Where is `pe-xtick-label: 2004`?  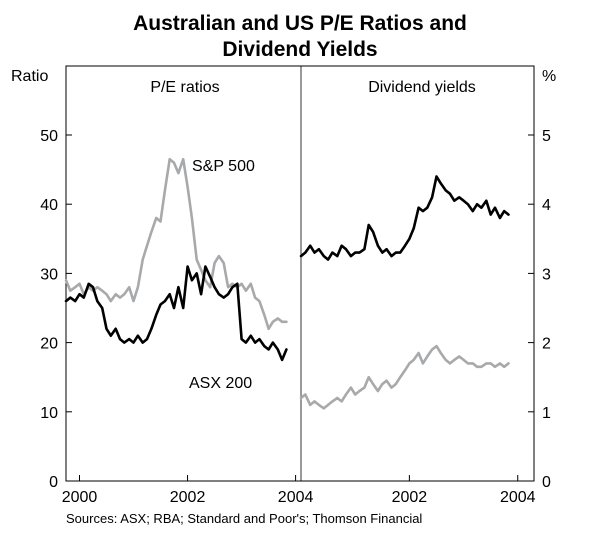 pe-xtick-label: 2004 is located at coordinates (296, 497).